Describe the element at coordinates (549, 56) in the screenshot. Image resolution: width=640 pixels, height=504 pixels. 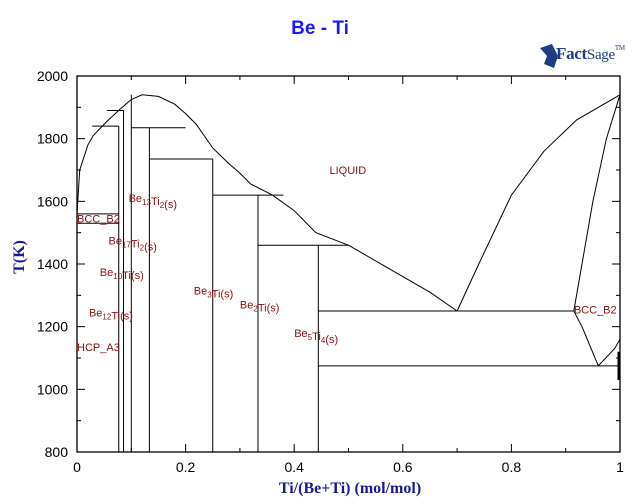
I see `factsage-logo-icon` at that location.